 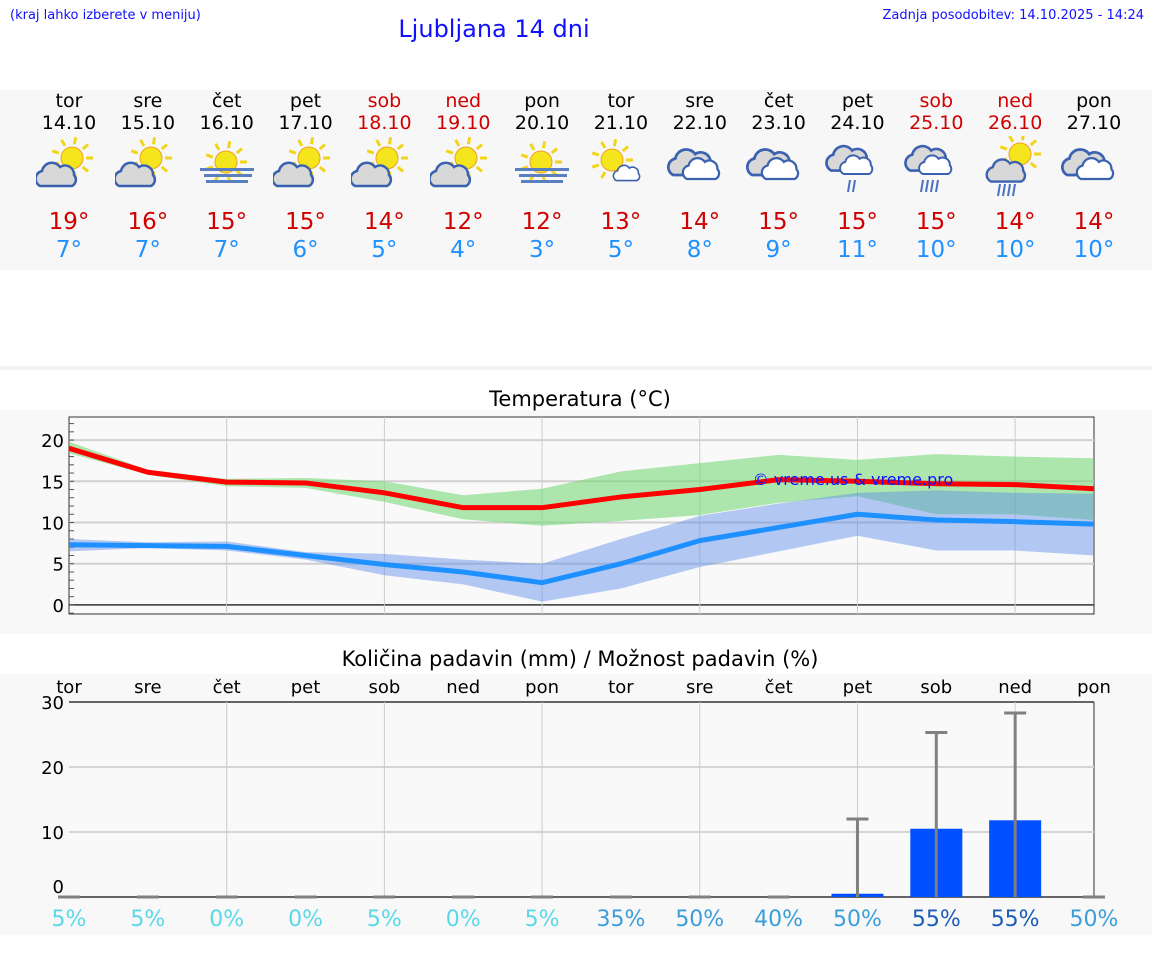 What do you see at coordinates (621, 222) in the screenshot?
I see `max-temperature: 13°` at bounding box center [621, 222].